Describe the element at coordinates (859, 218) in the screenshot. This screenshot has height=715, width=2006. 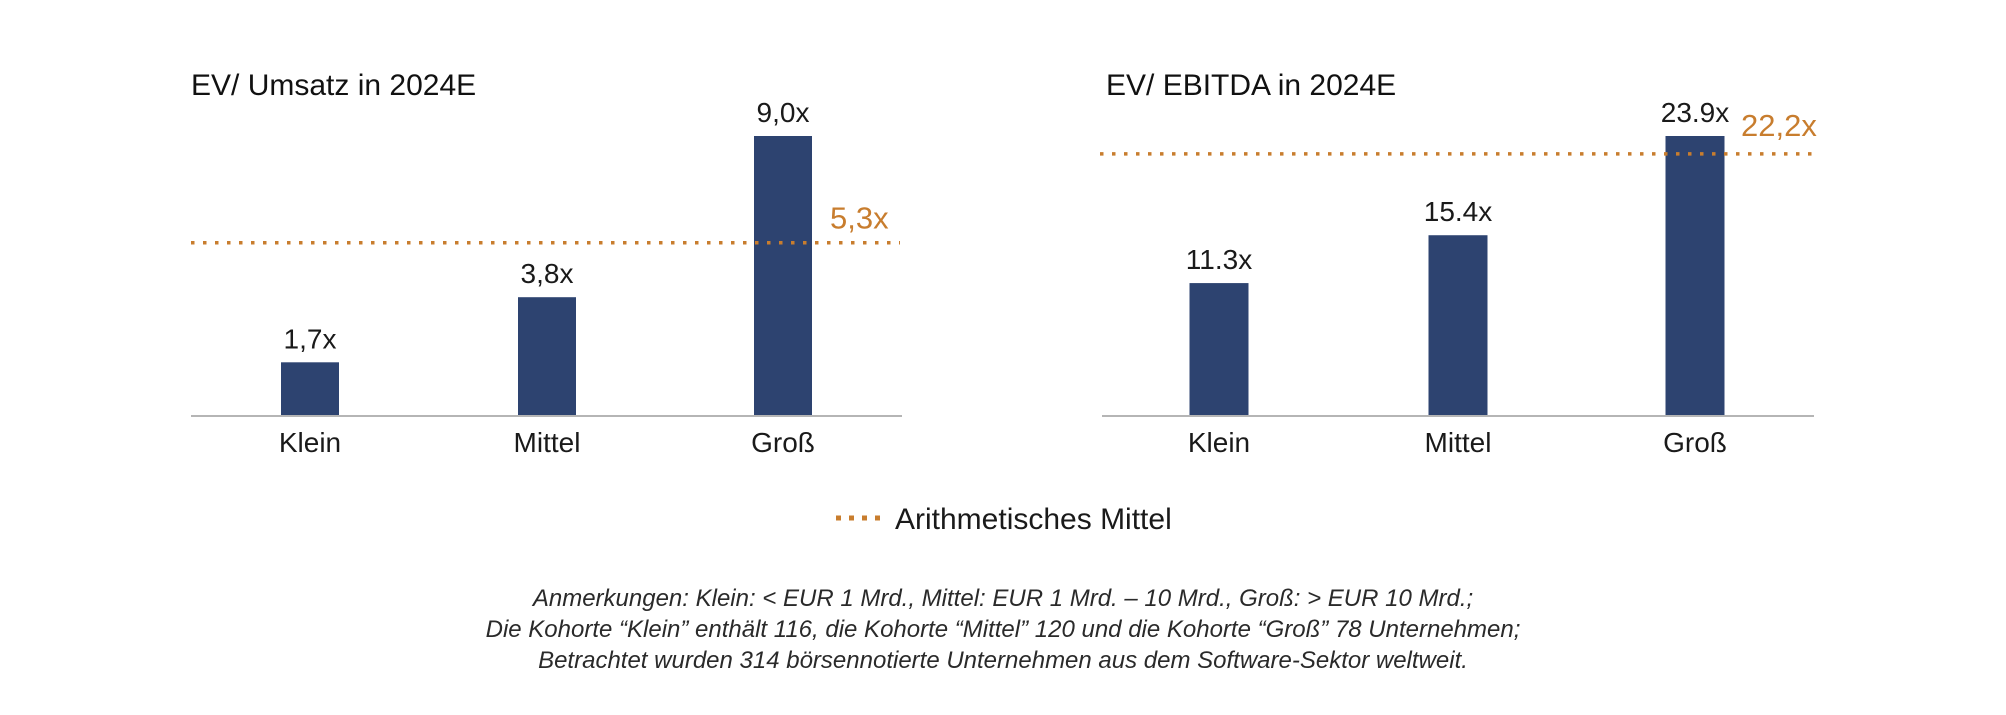
I see `mean-label: 5,3x` at that location.